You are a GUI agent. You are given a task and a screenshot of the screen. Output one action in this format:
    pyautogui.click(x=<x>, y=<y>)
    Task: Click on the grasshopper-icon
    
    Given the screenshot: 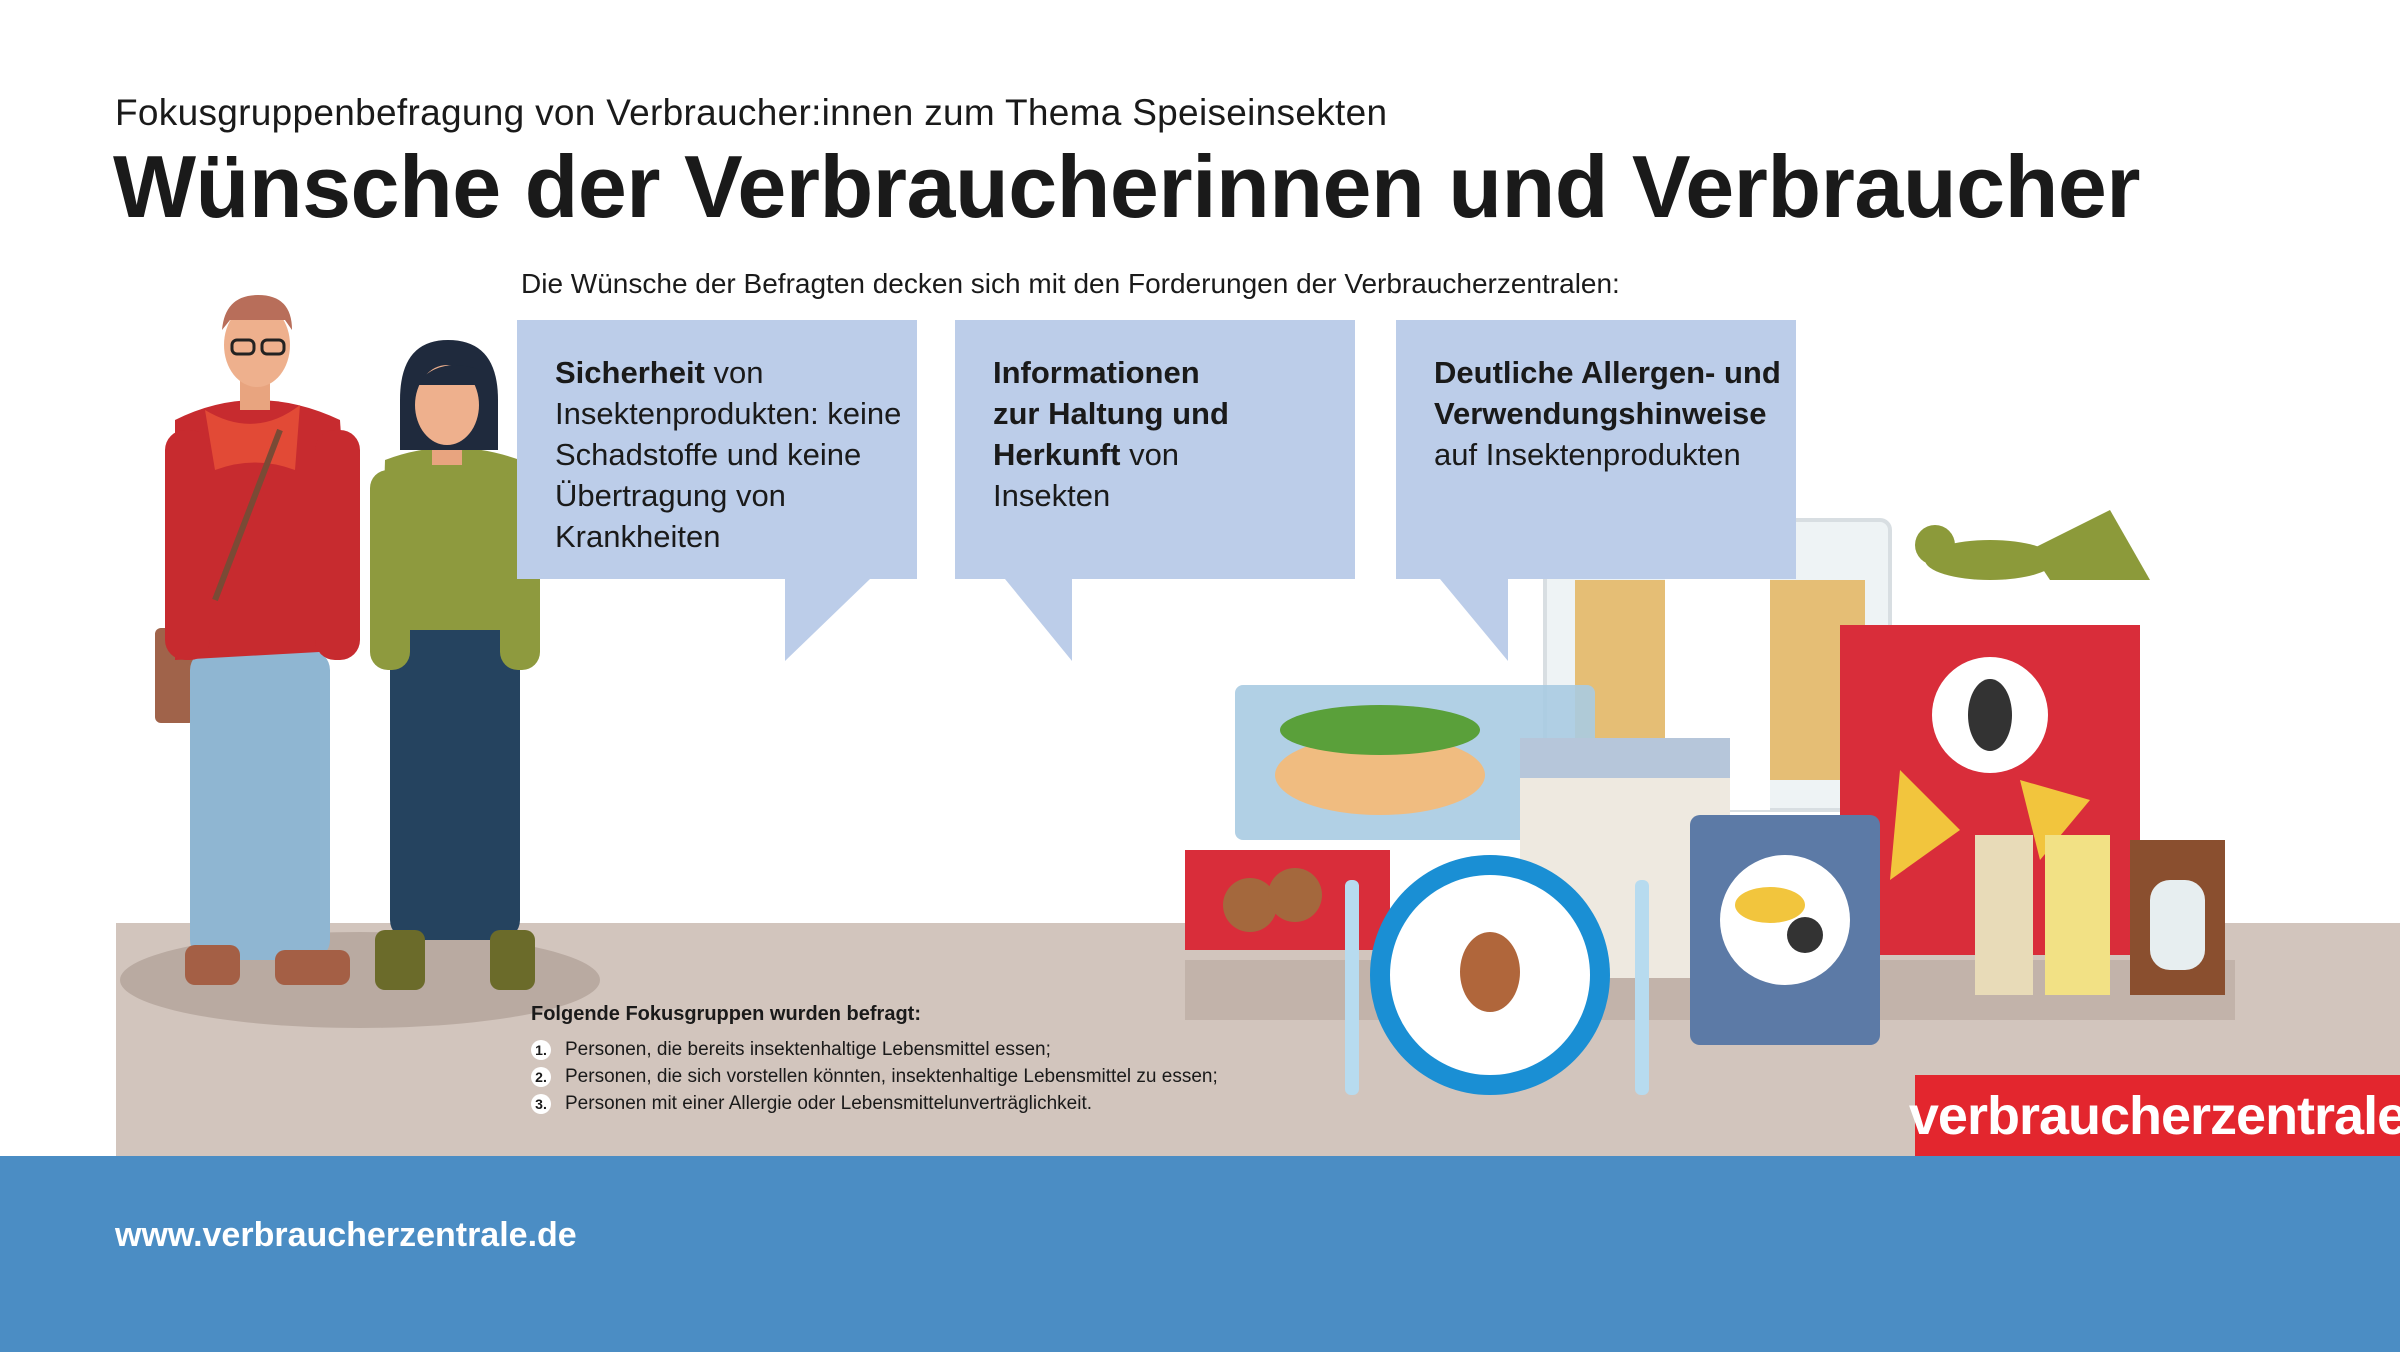 What is the action you would take?
    pyautogui.click(x=2032, y=545)
    